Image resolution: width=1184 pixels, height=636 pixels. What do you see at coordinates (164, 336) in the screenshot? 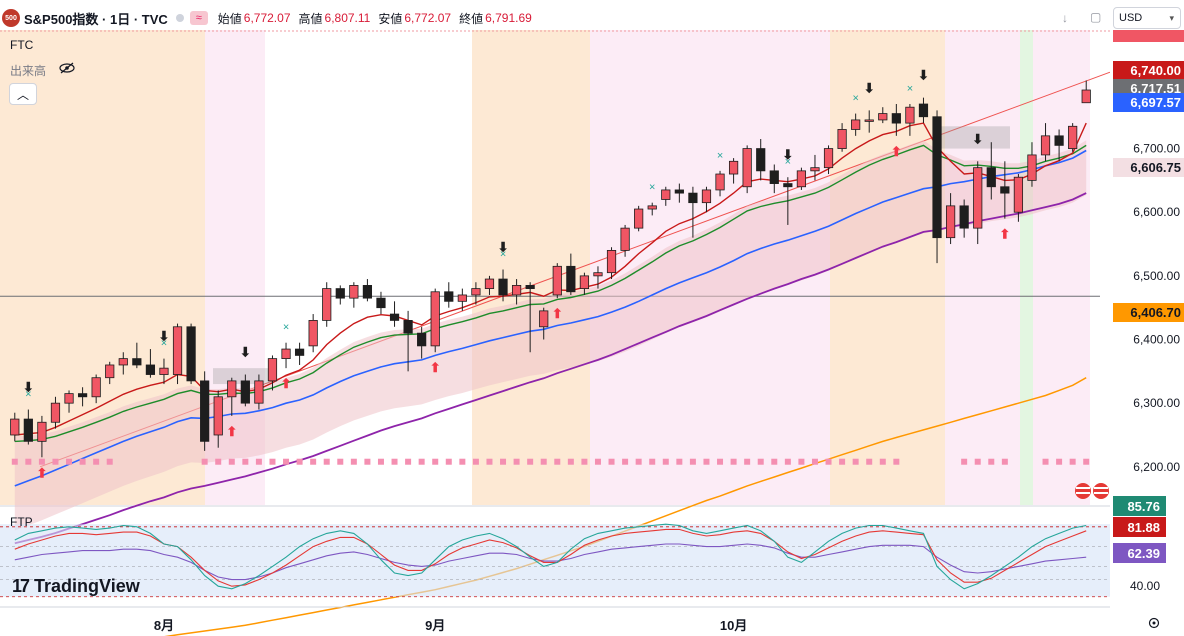
I see `signal-down-arrow-11: ⬇` at bounding box center [164, 336].